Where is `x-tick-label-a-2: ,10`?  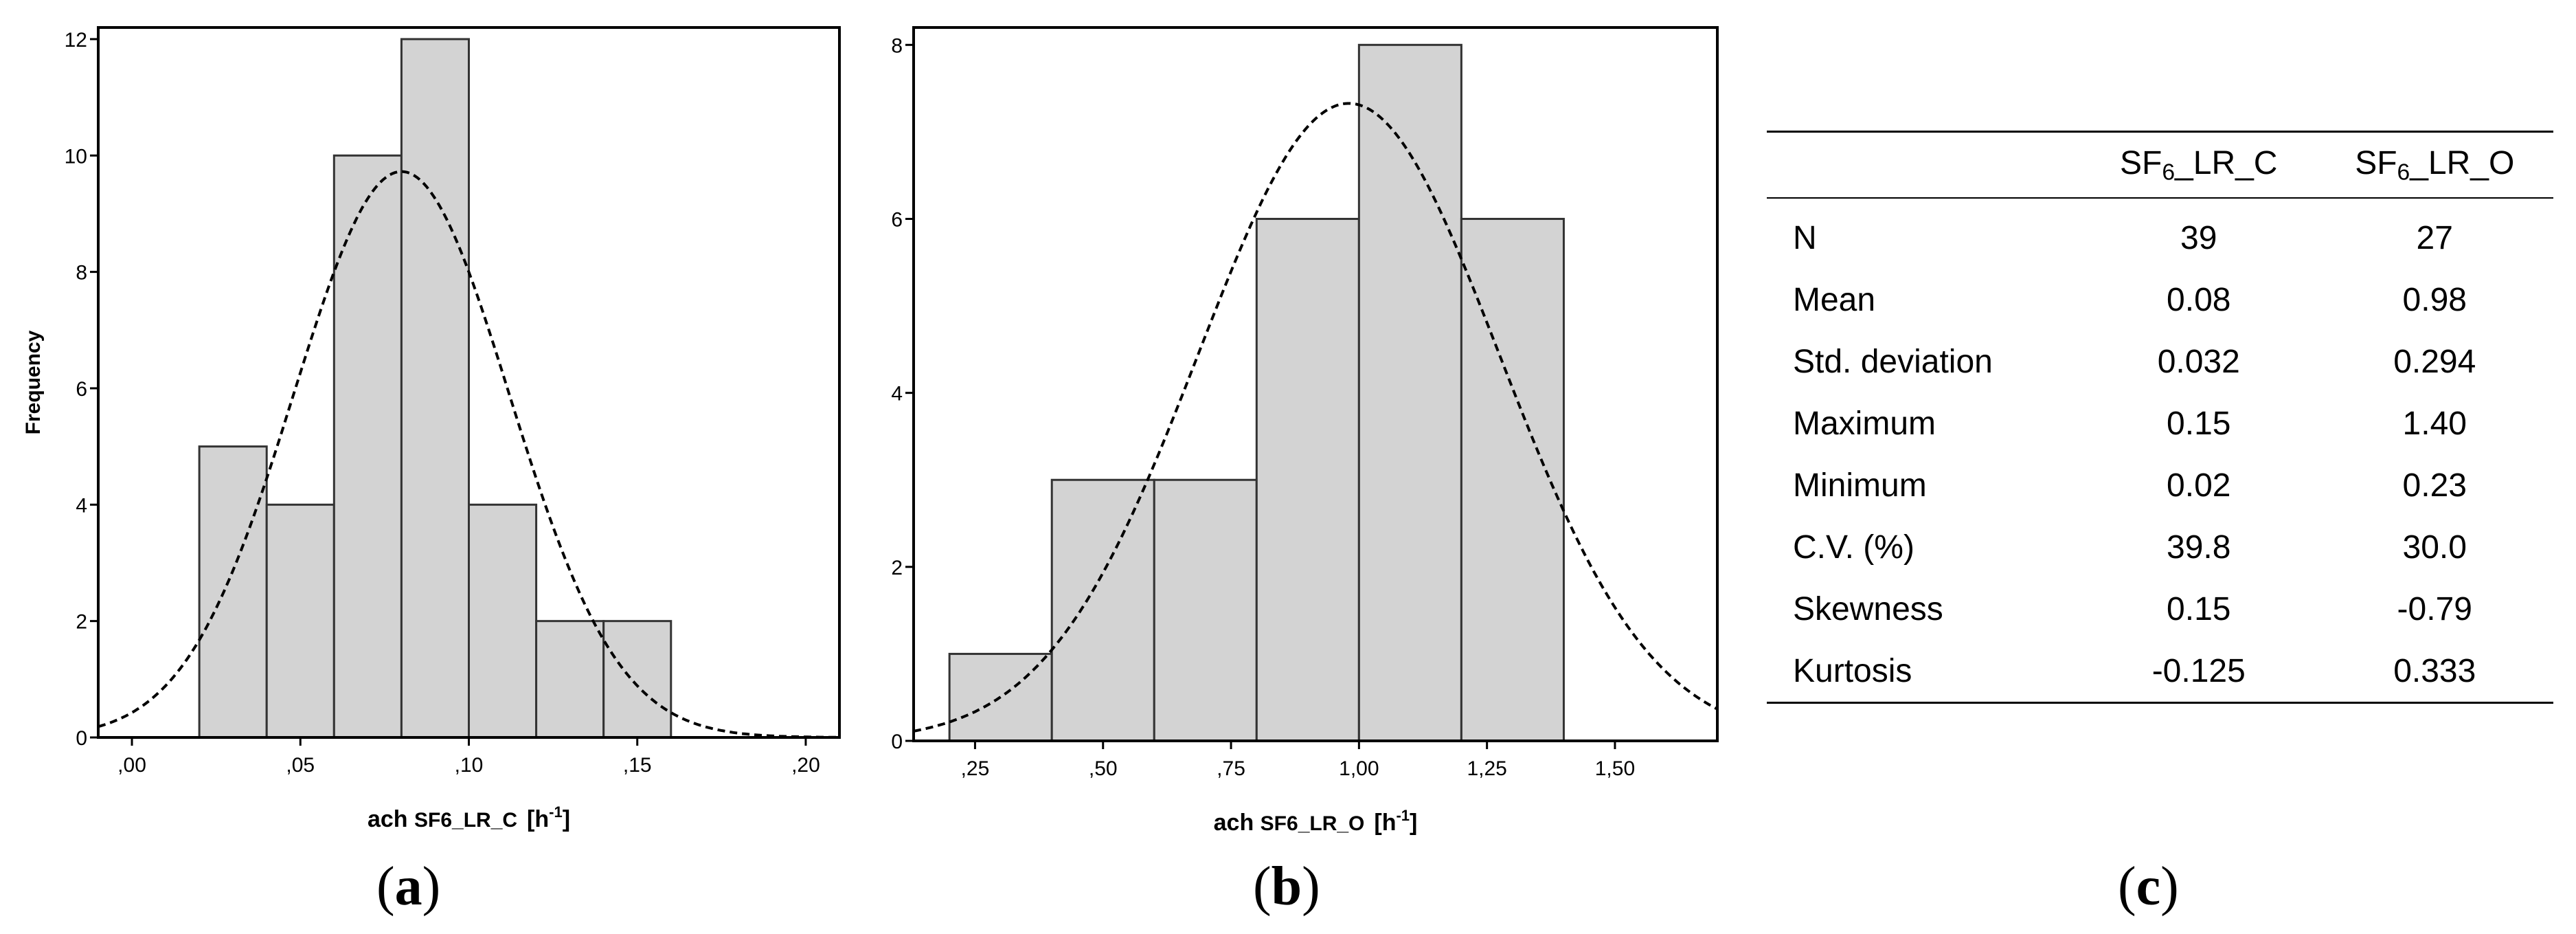
x-tick-label-a-2: ,10 is located at coordinates (469, 765).